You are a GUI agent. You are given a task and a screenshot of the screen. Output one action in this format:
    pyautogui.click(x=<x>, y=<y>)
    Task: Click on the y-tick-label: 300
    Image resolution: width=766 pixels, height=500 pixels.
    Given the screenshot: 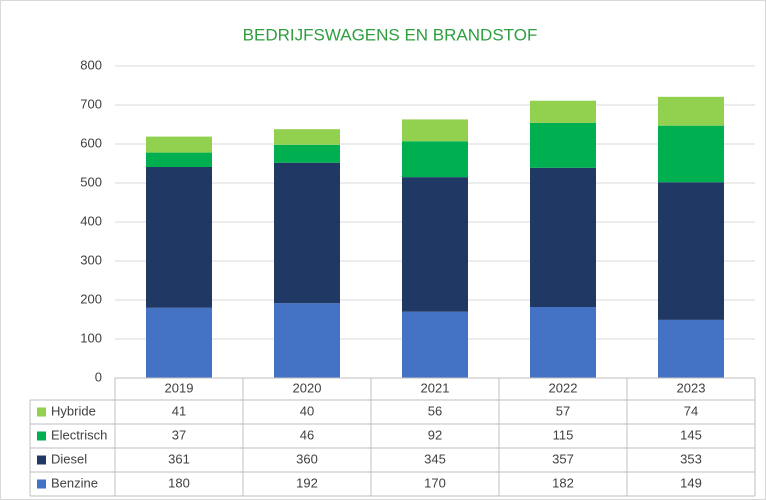 What is the action you would take?
    pyautogui.click(x=91, y=259)
    